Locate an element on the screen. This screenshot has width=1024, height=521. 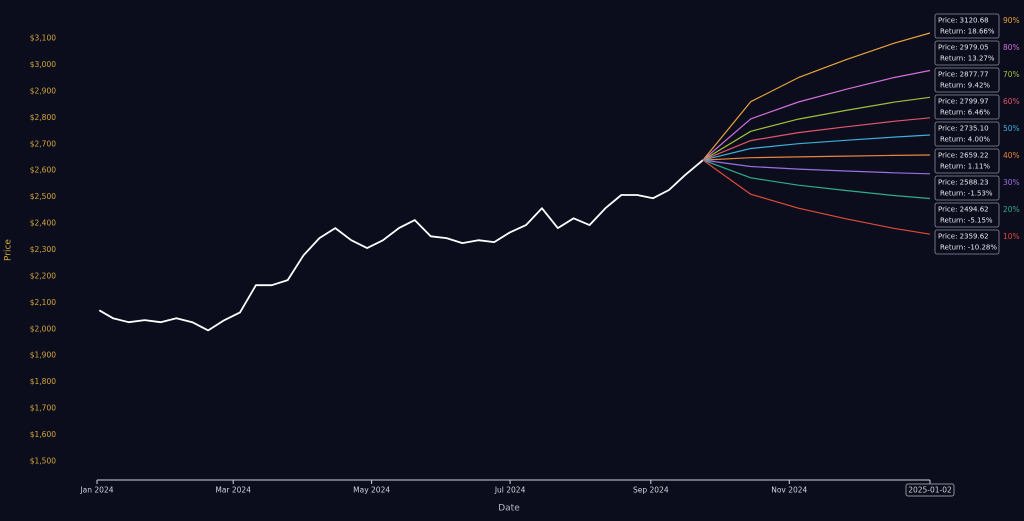
percentile-label: 20% is located at coordinates (1011, 209).